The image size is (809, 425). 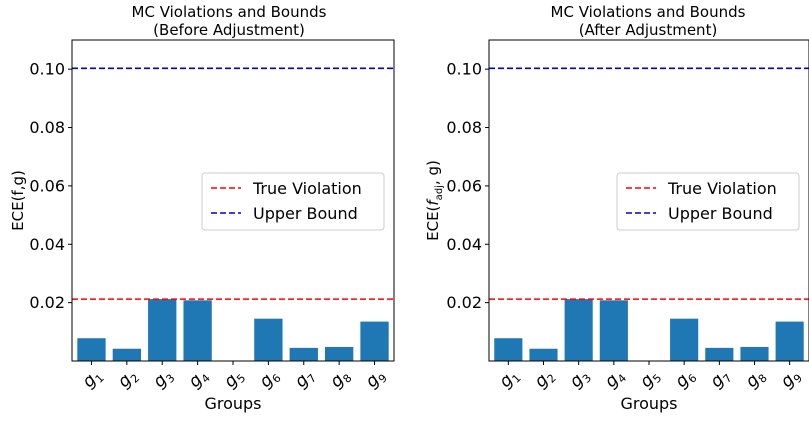 I want to click on chart-subtitle: (After Adjustment), so click(x=648, y=30).